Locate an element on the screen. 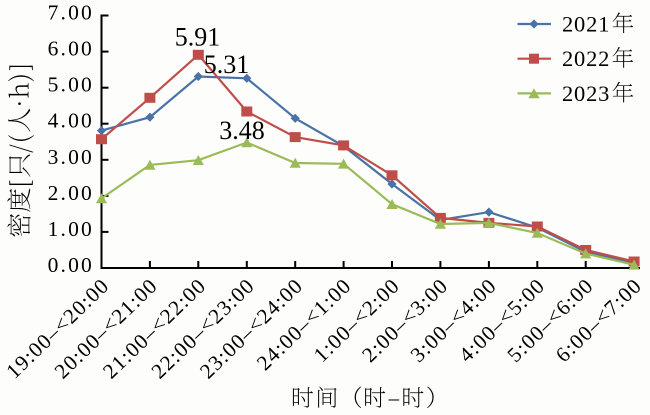 This screenshot has height=415, width=650. svg-text: 2.00 is located at coordinates (71, 193).